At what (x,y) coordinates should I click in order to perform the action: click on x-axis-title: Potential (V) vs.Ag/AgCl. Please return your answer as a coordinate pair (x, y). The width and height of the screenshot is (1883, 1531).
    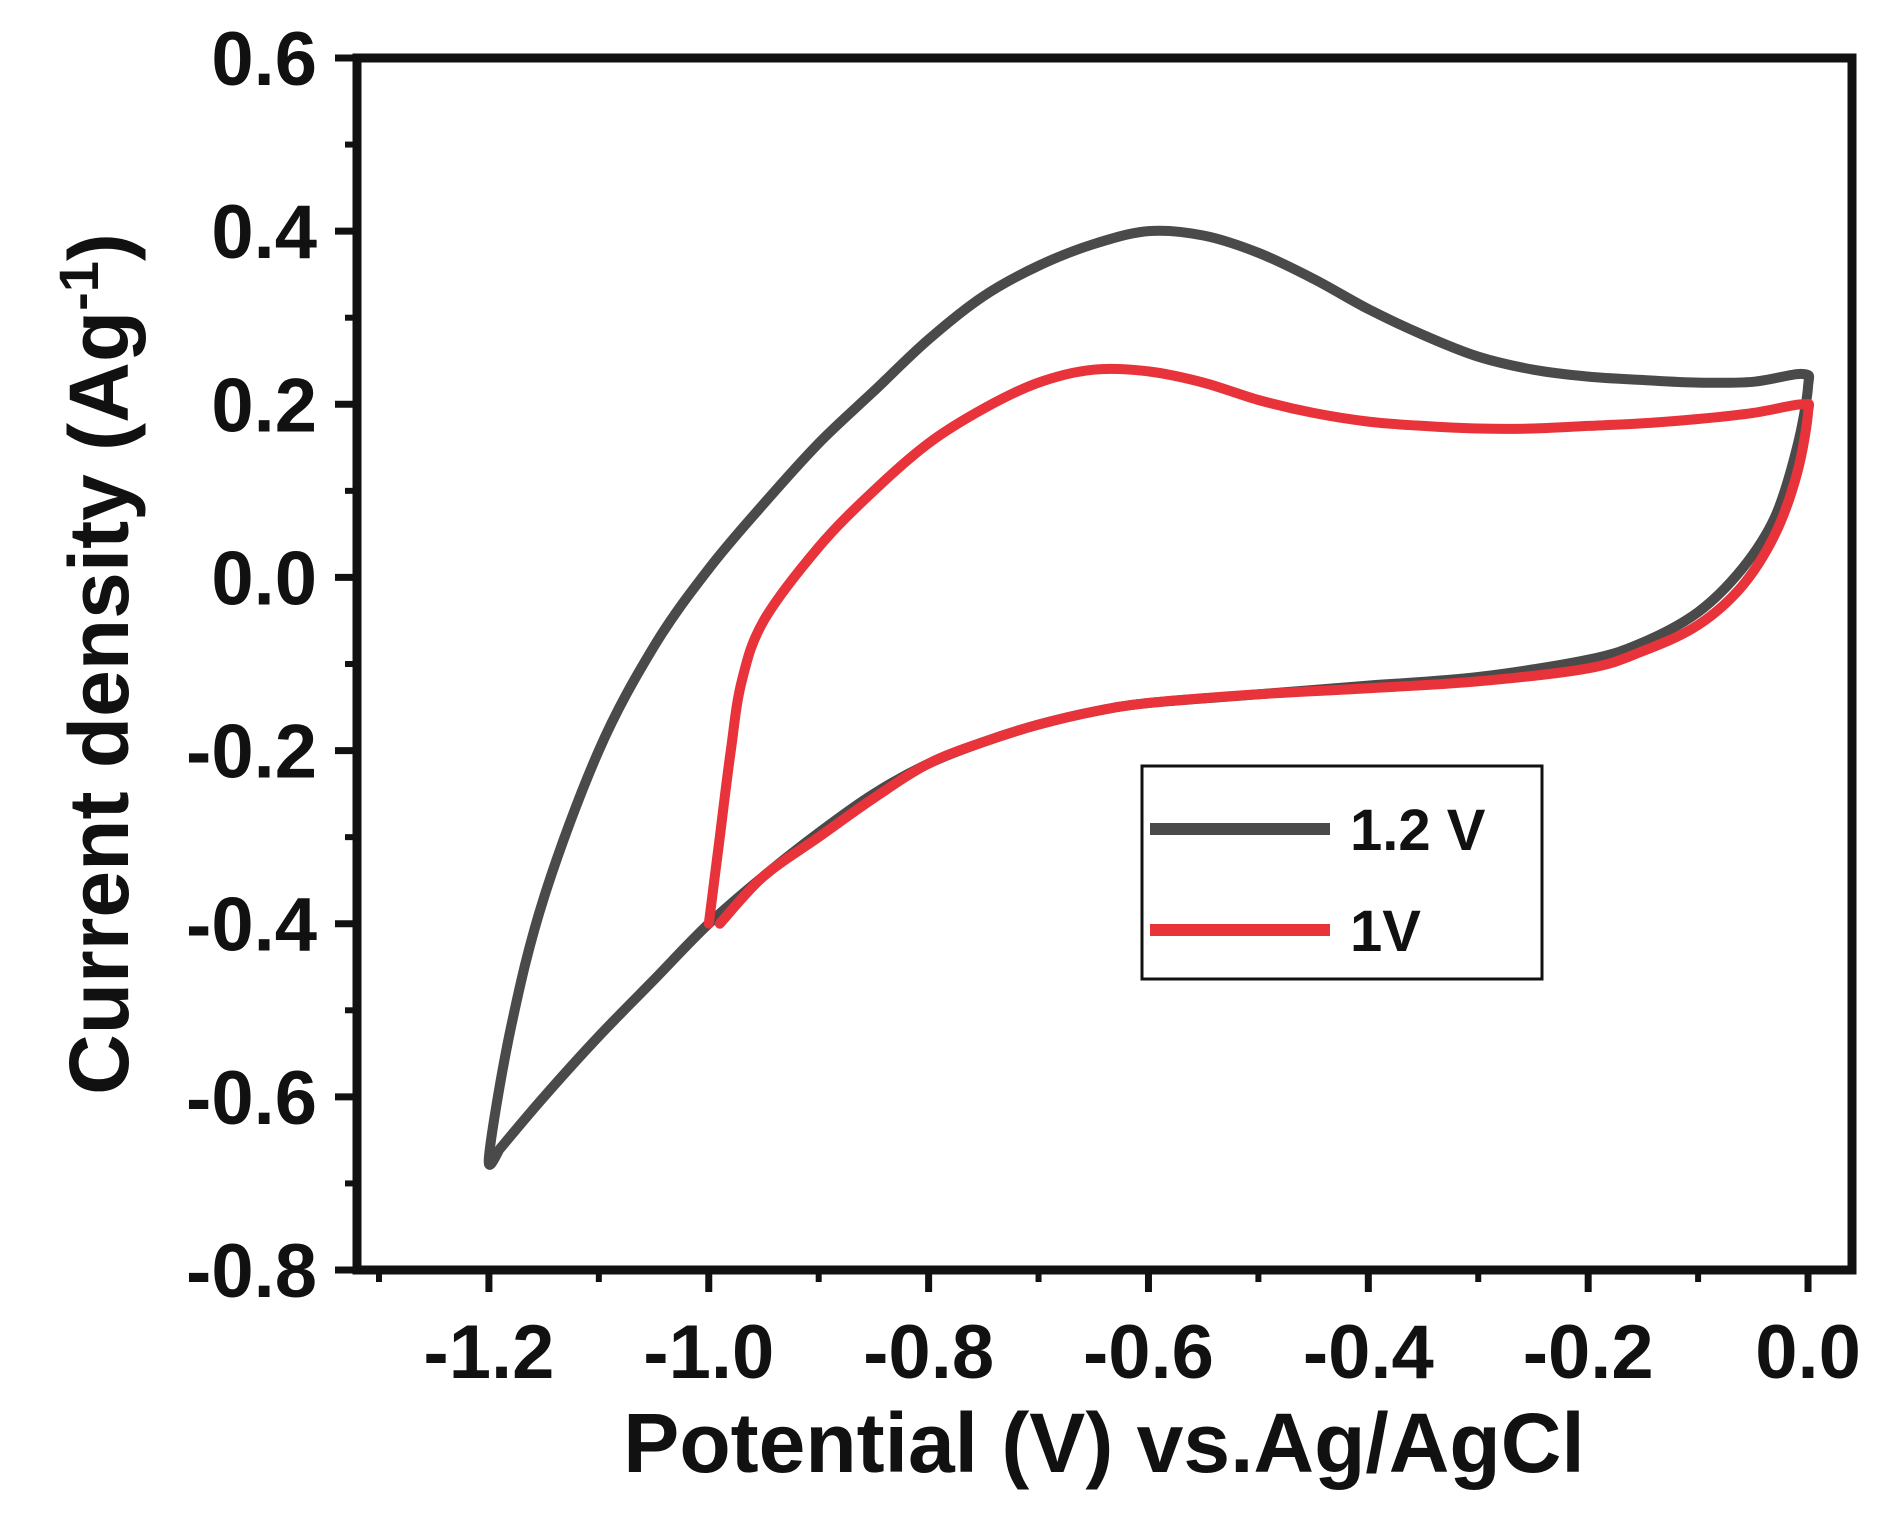
    Looking at the image, I should click on (1103, 1443).